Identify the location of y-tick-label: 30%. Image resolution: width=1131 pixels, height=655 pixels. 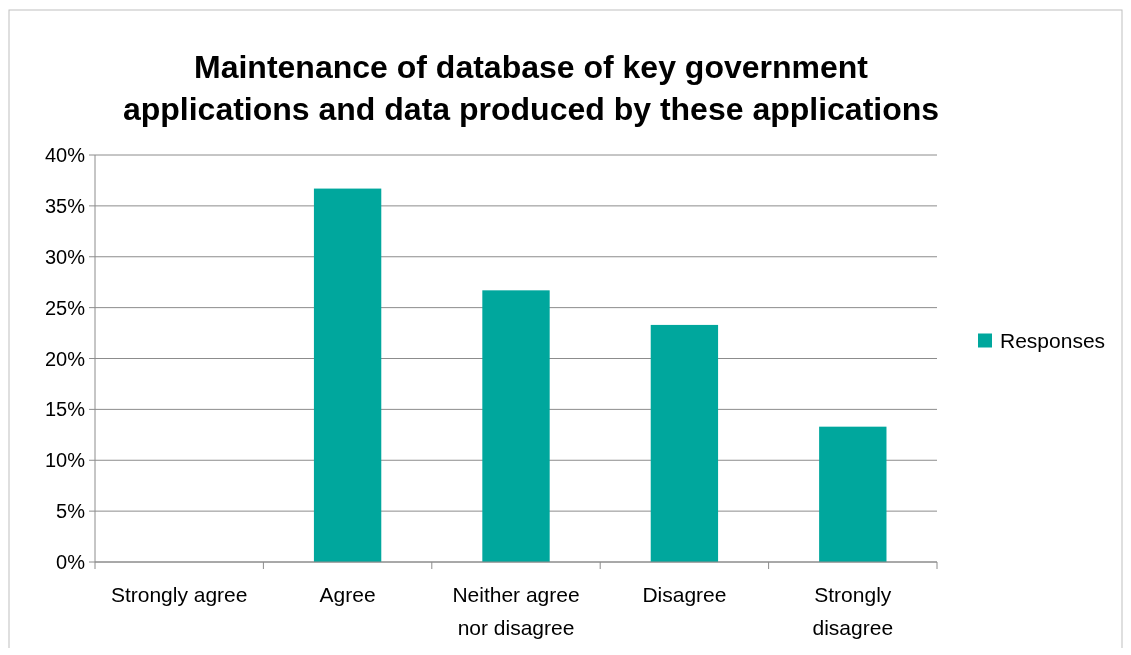
(65, 256).